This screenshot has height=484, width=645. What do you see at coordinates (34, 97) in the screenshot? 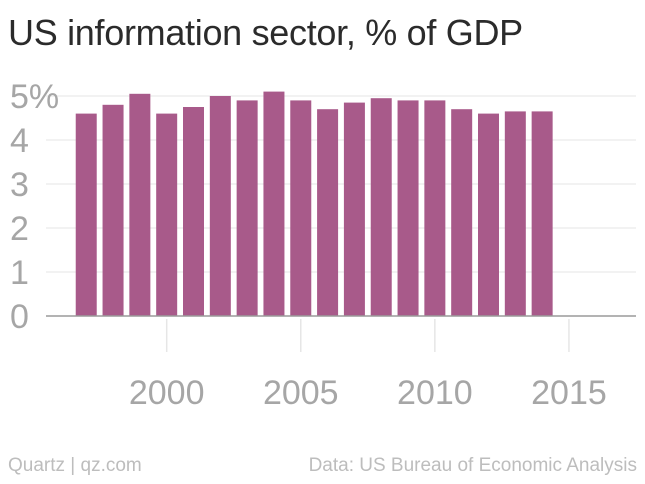
I see `y-tick-label: 5%` at bounding box center [34, 97].